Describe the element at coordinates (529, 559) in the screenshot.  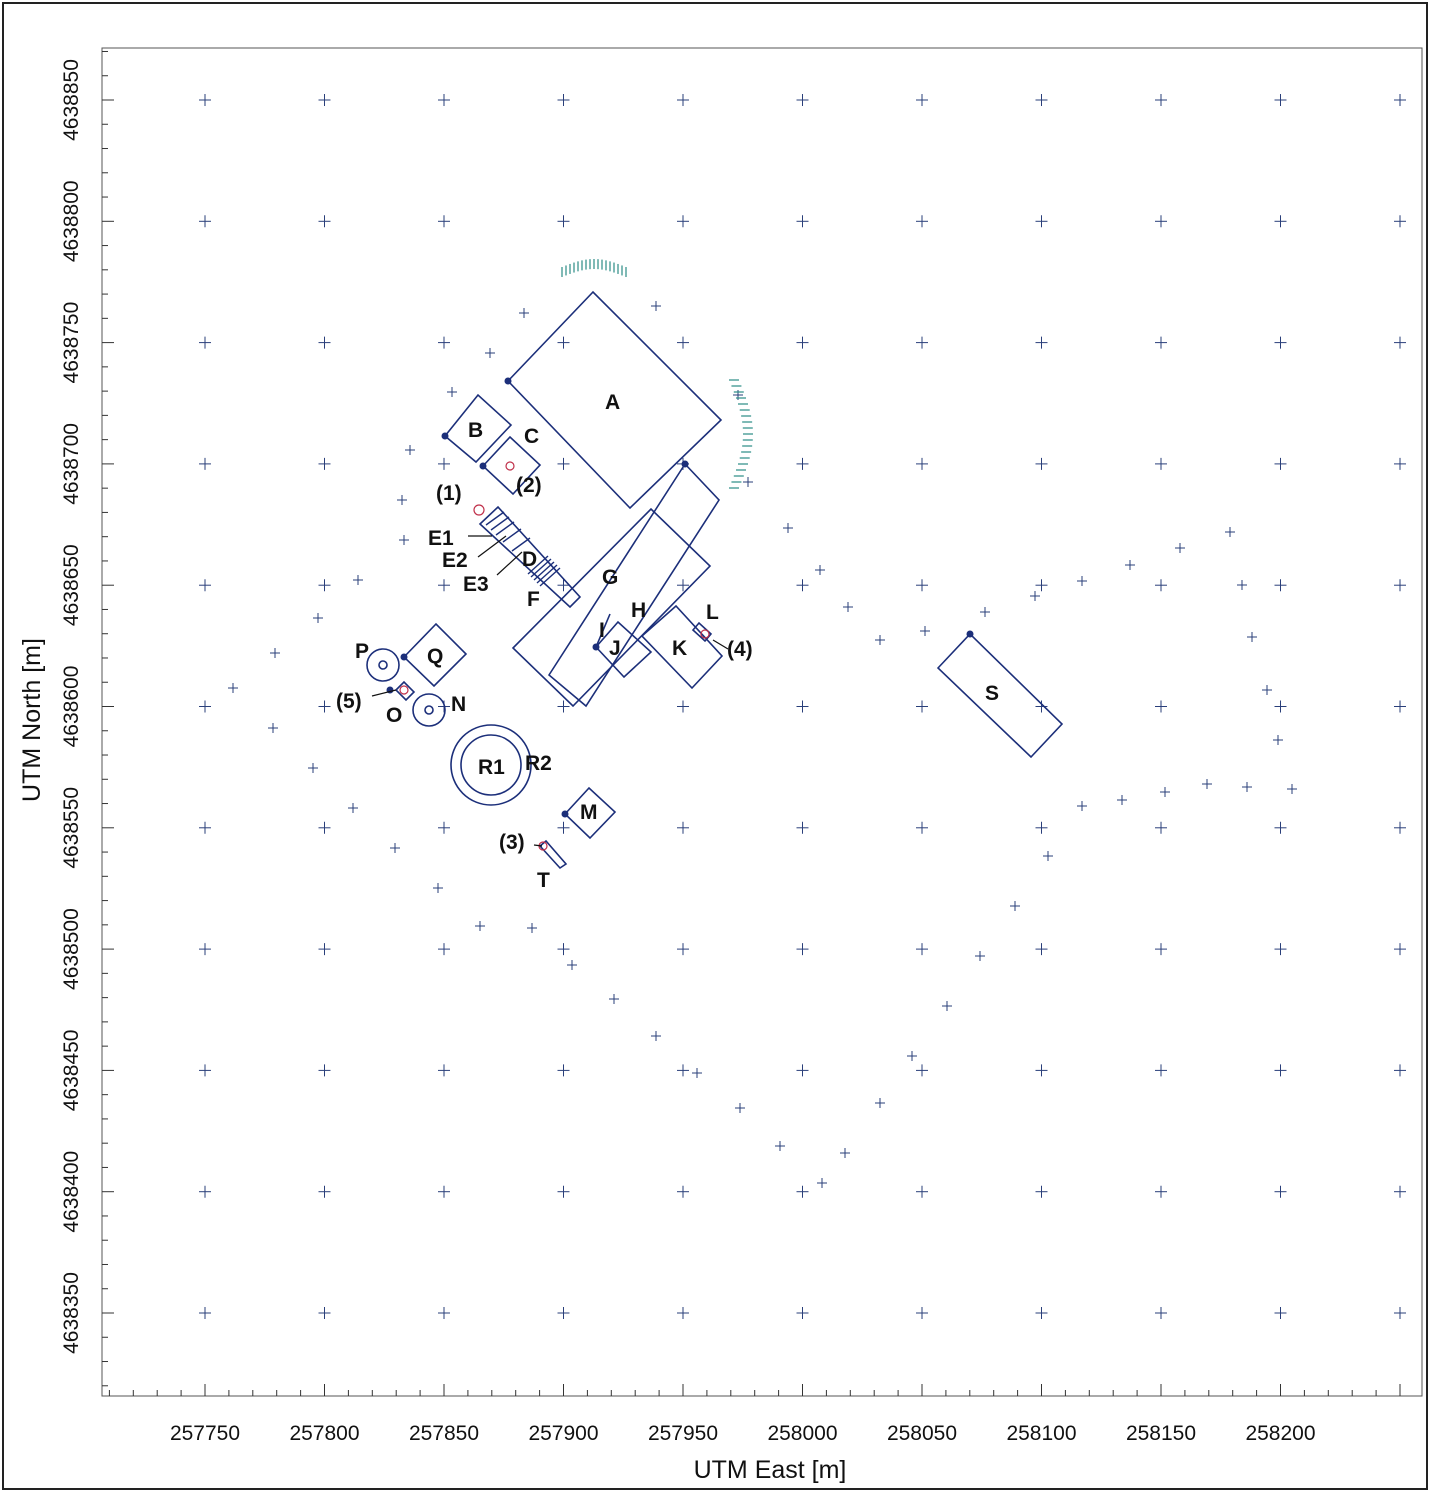
I see `label-D: D` at that location.